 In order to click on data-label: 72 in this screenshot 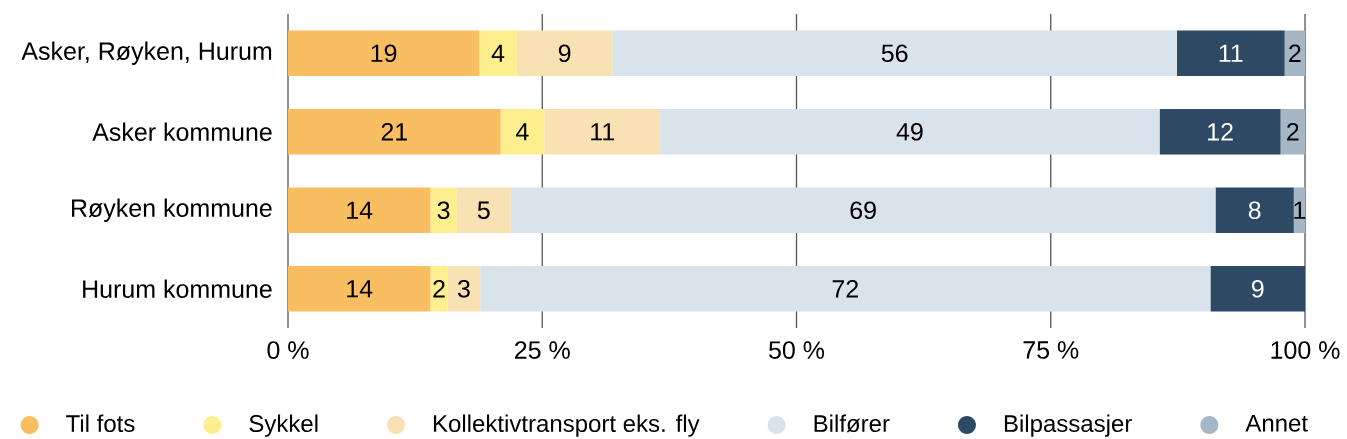, I will do `click(845, 289)`.